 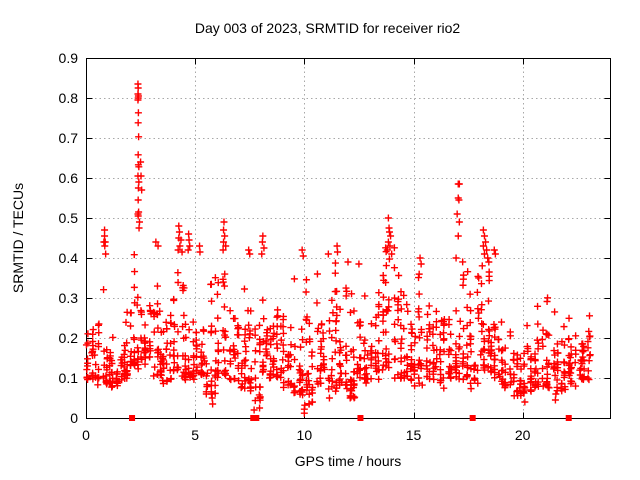 I want to click on x-tick-label: 5, so click(x=195, y=435).